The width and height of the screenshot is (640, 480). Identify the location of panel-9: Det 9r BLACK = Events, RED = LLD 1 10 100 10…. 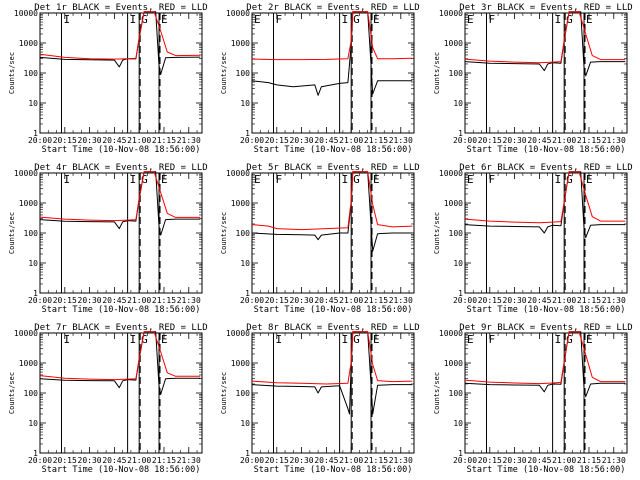
(533, 399).